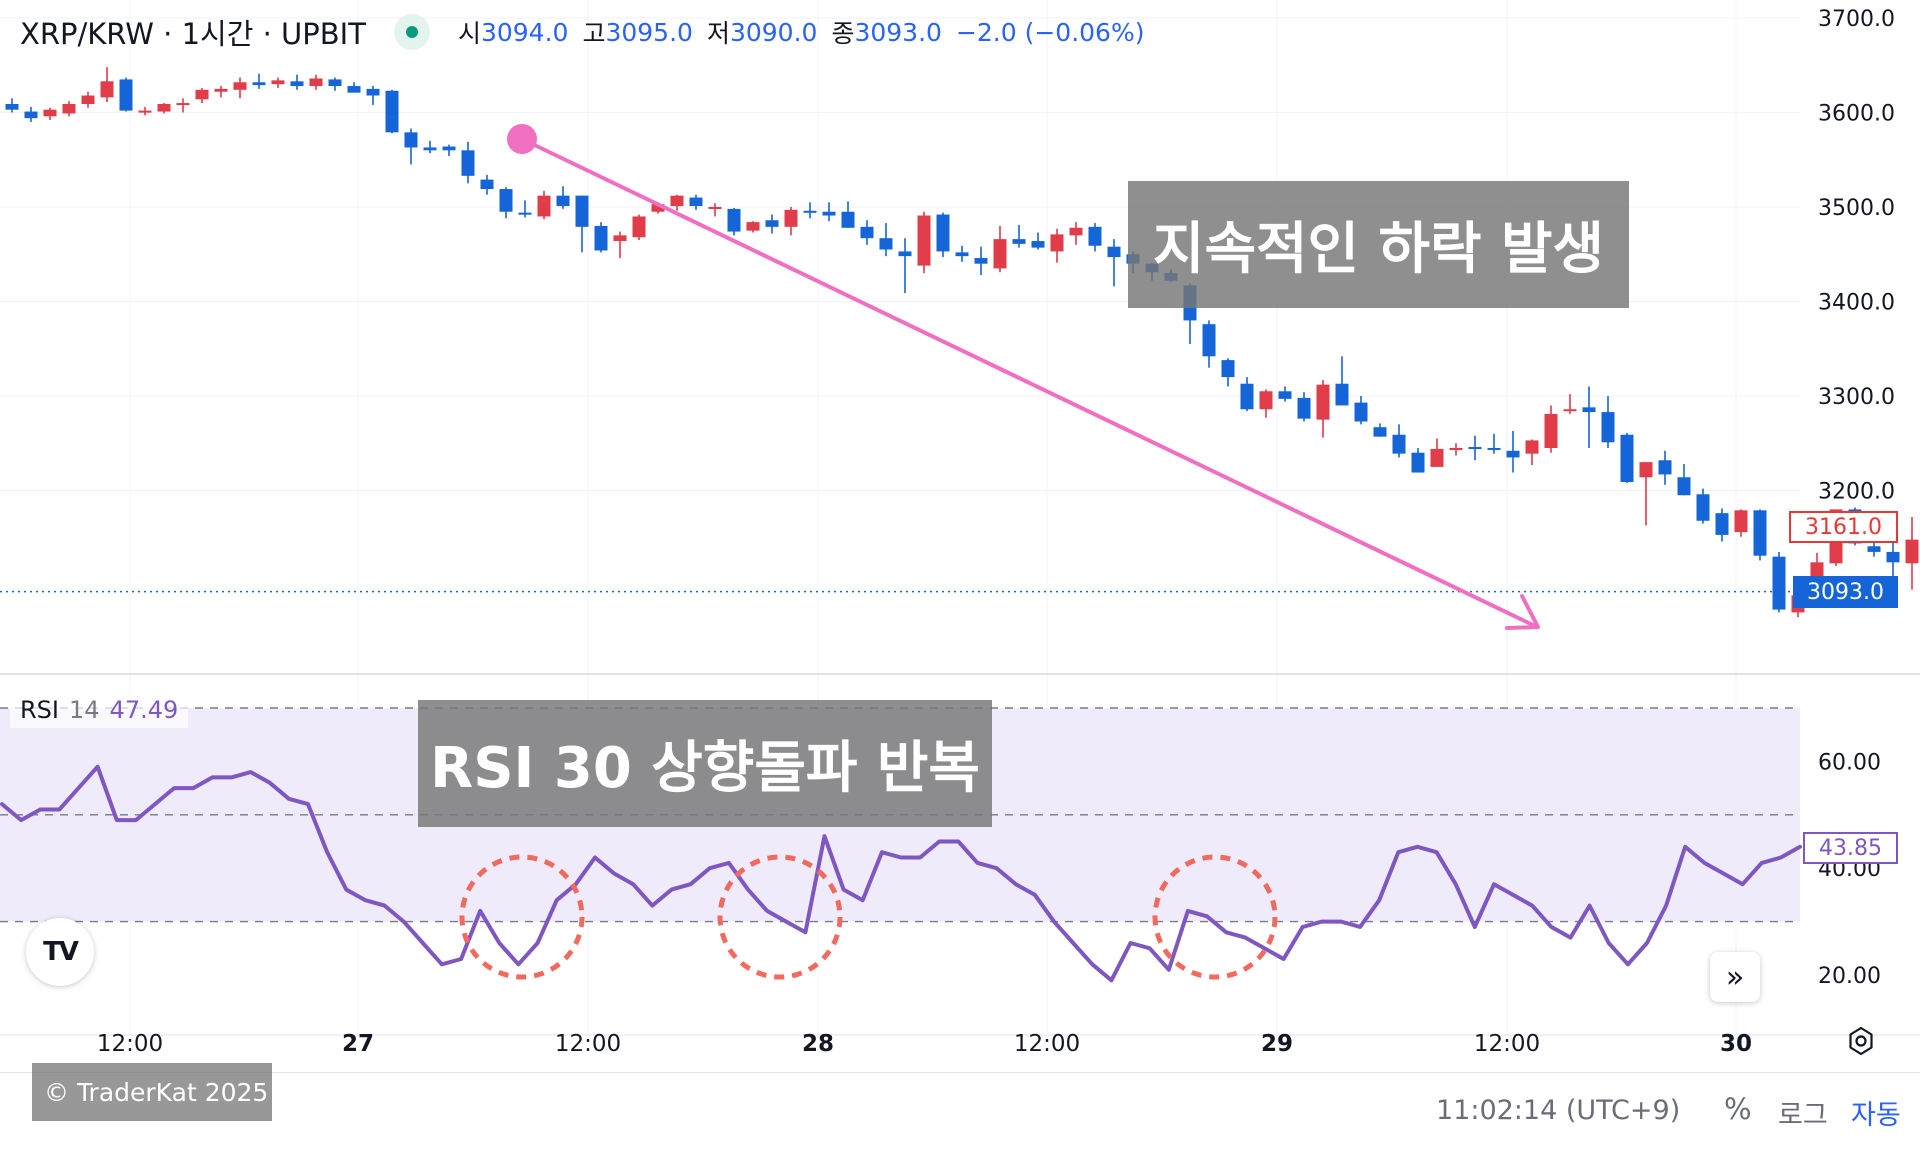  I want to click on scroll-right-icon: », so click(1735, 977).